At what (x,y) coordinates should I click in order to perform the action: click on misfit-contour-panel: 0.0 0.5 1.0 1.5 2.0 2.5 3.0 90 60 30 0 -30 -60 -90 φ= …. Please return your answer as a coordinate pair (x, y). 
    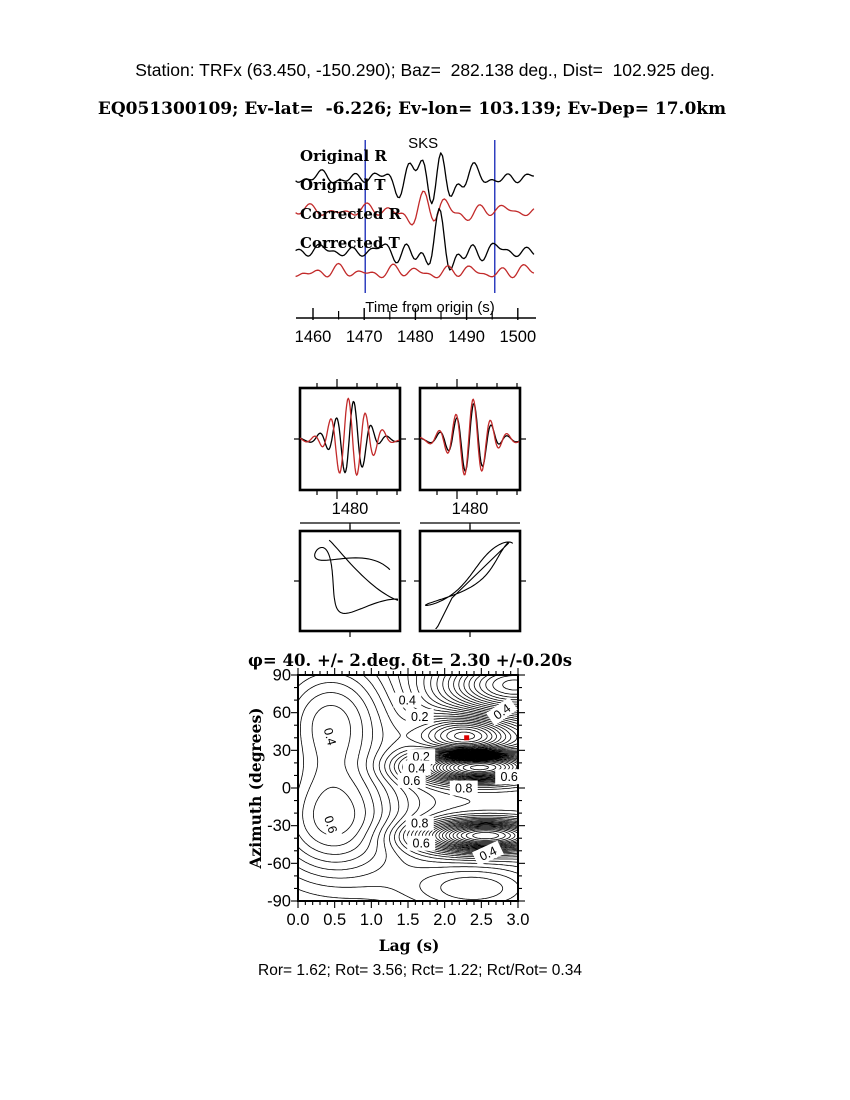
    Looking at the image, I should click on (409, 803).